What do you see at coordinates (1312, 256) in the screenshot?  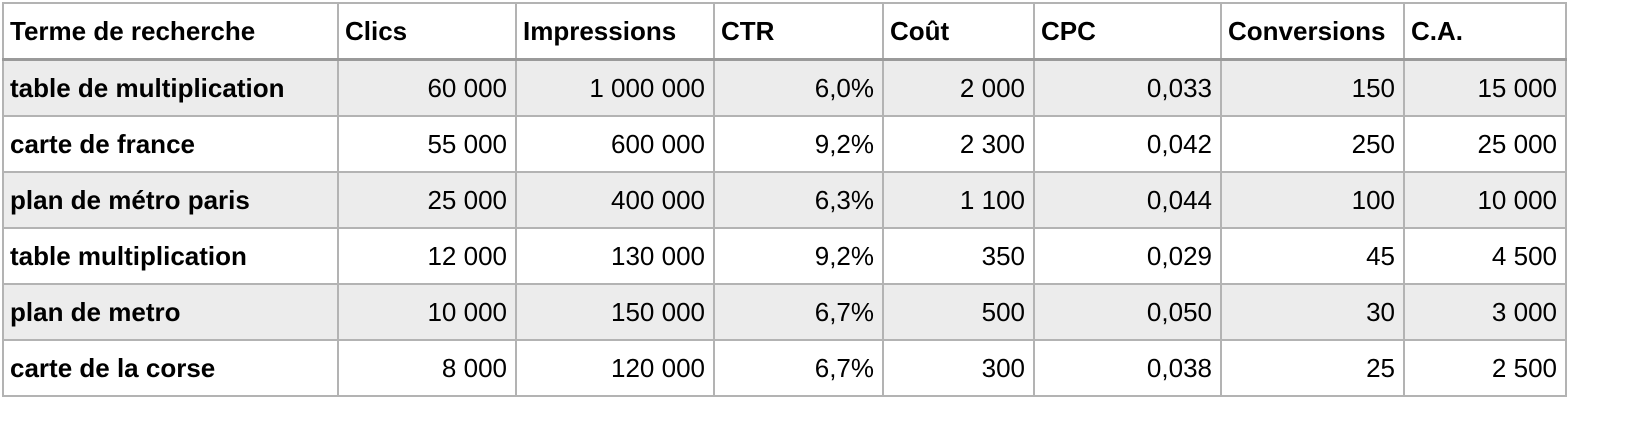 I see `cell-conversions: 45` at bounding box center [1312, 256].